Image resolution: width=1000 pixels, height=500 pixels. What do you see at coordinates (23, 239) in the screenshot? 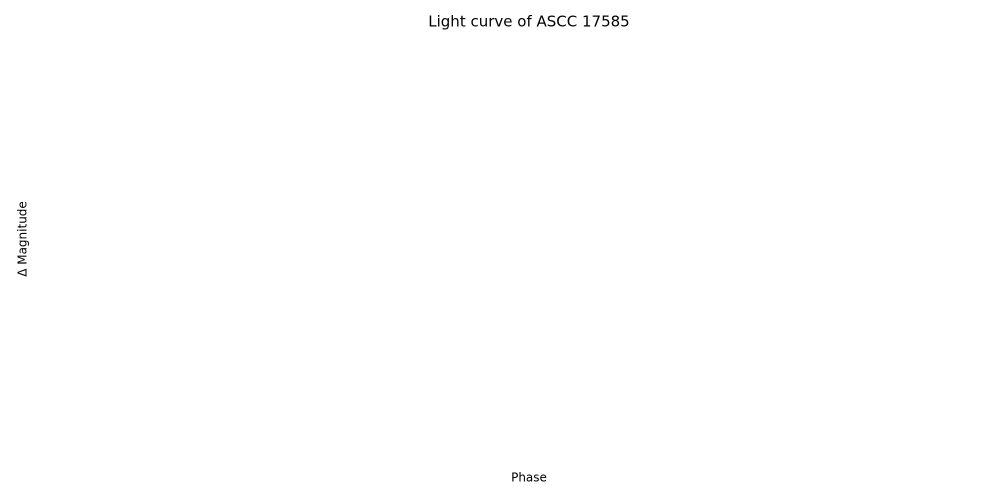
I see `y-axis-label: Δ Magnitude` at bounding box center [23, 239].